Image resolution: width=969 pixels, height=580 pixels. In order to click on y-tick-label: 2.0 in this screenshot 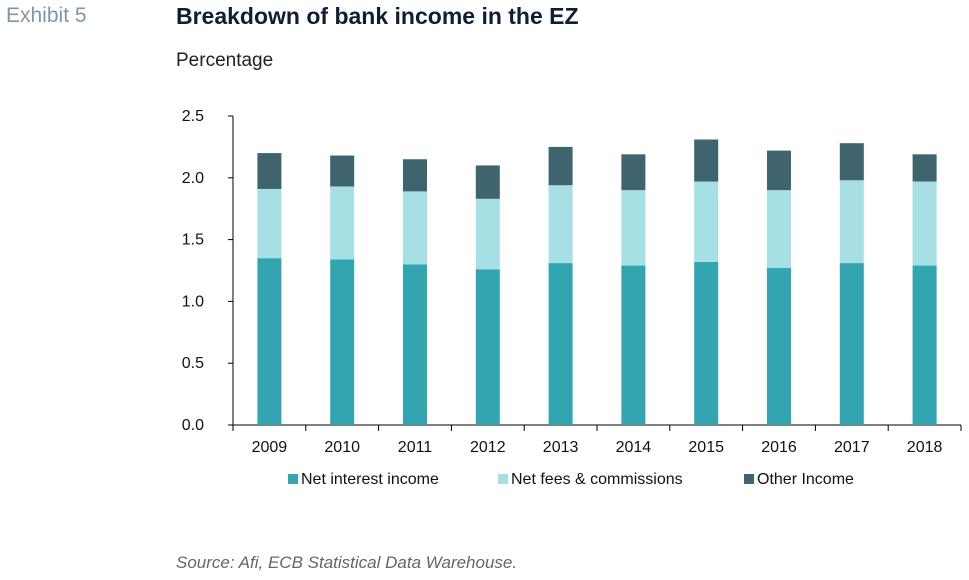, I will do `click(193, 178)`.